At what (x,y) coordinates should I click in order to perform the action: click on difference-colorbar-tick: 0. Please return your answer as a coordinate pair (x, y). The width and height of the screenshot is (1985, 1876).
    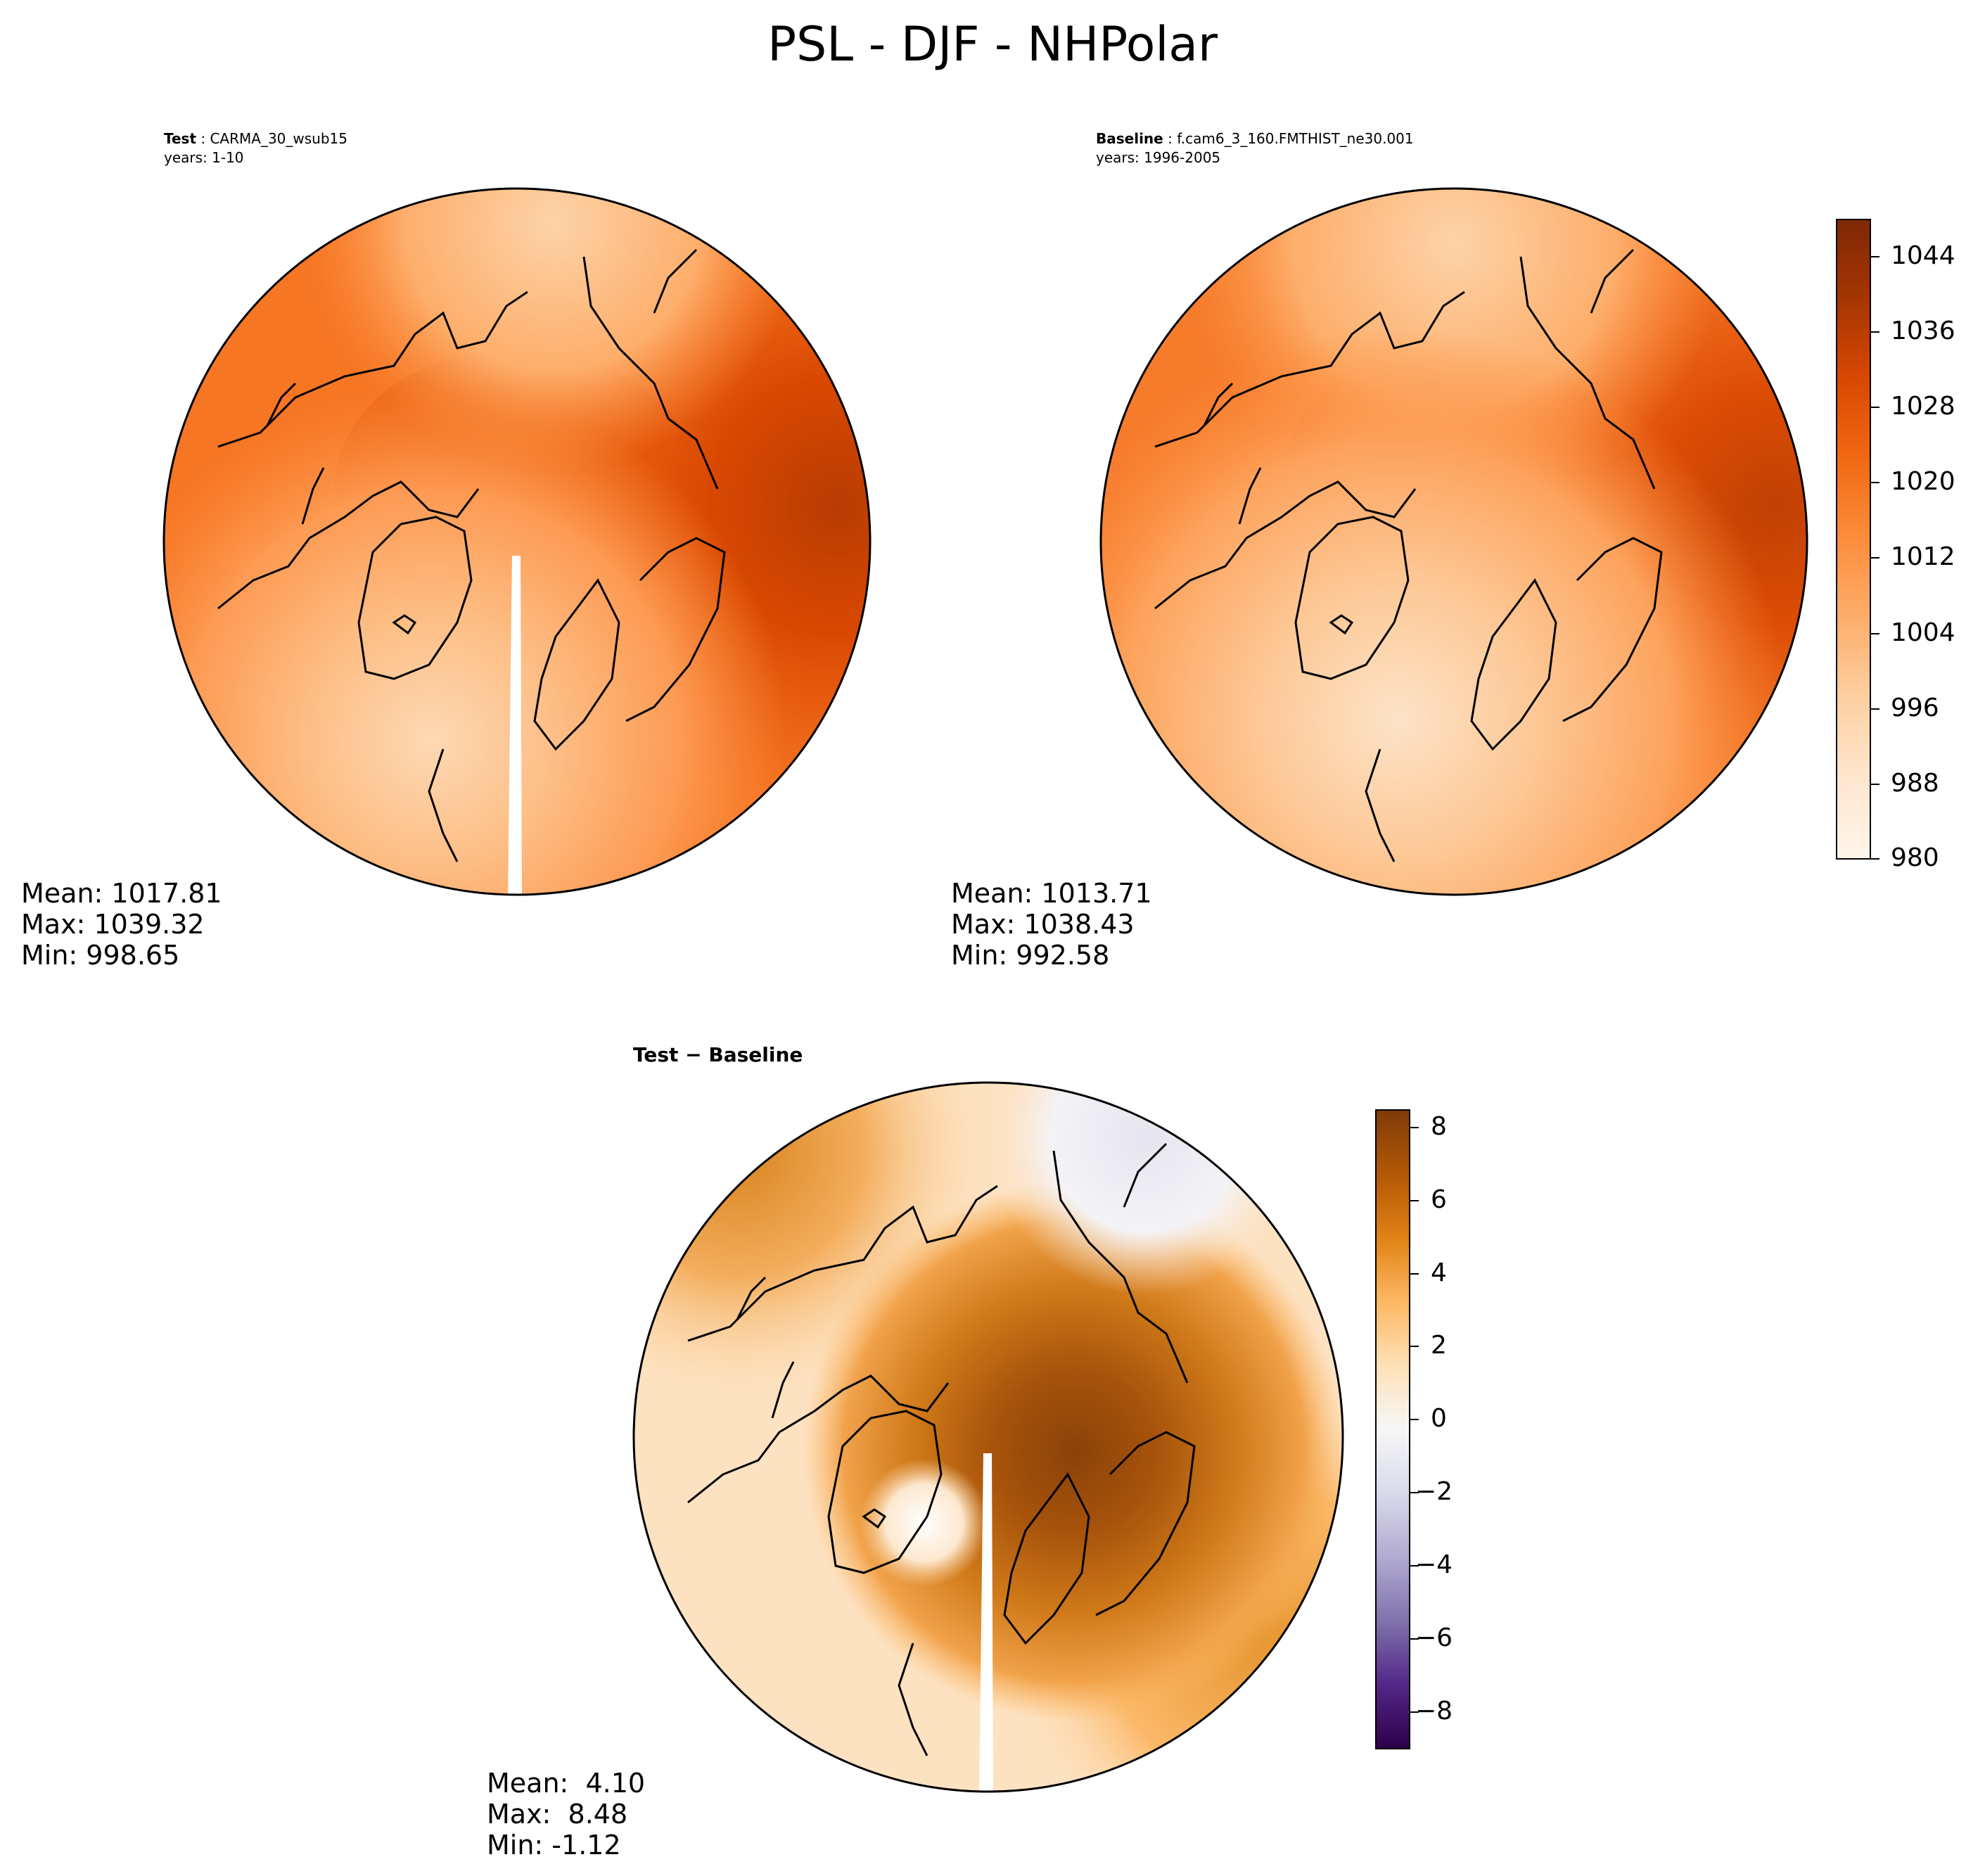
    Looking at the image, I should click on (1439, 1418).